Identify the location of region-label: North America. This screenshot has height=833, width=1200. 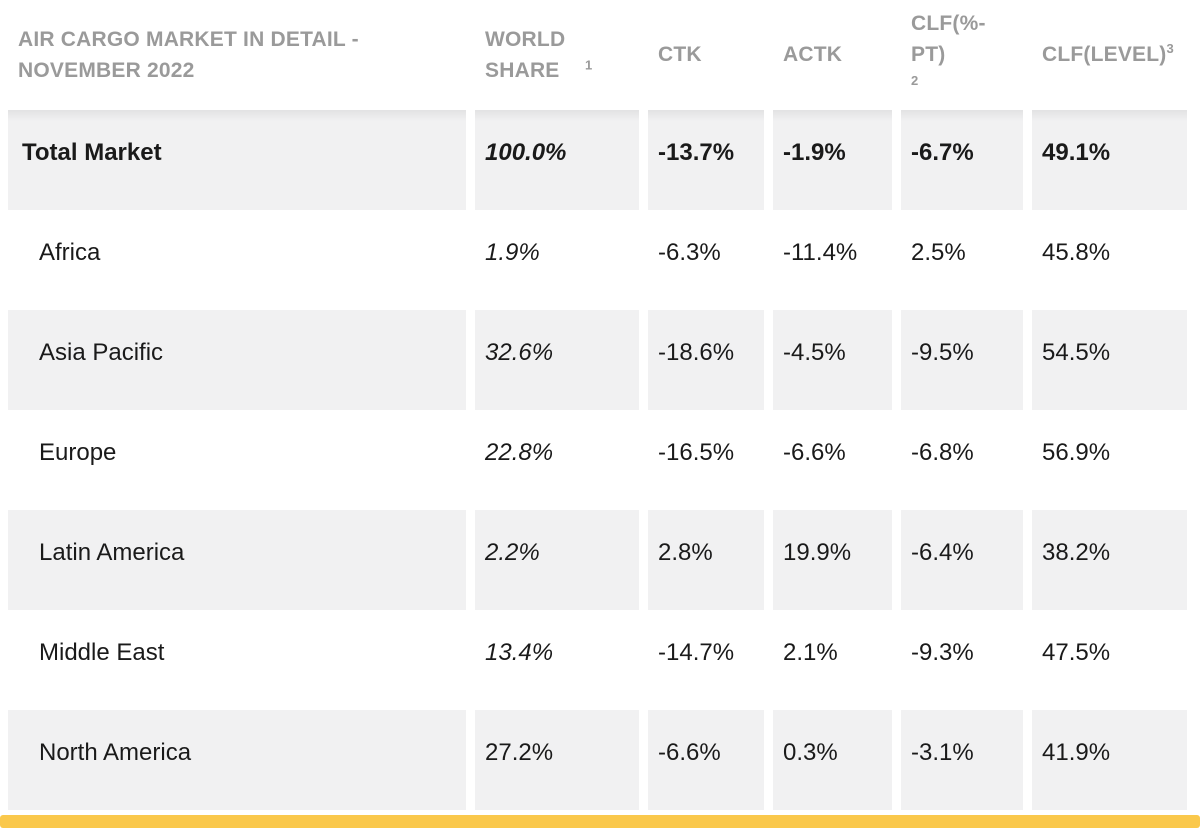
(237, 760).